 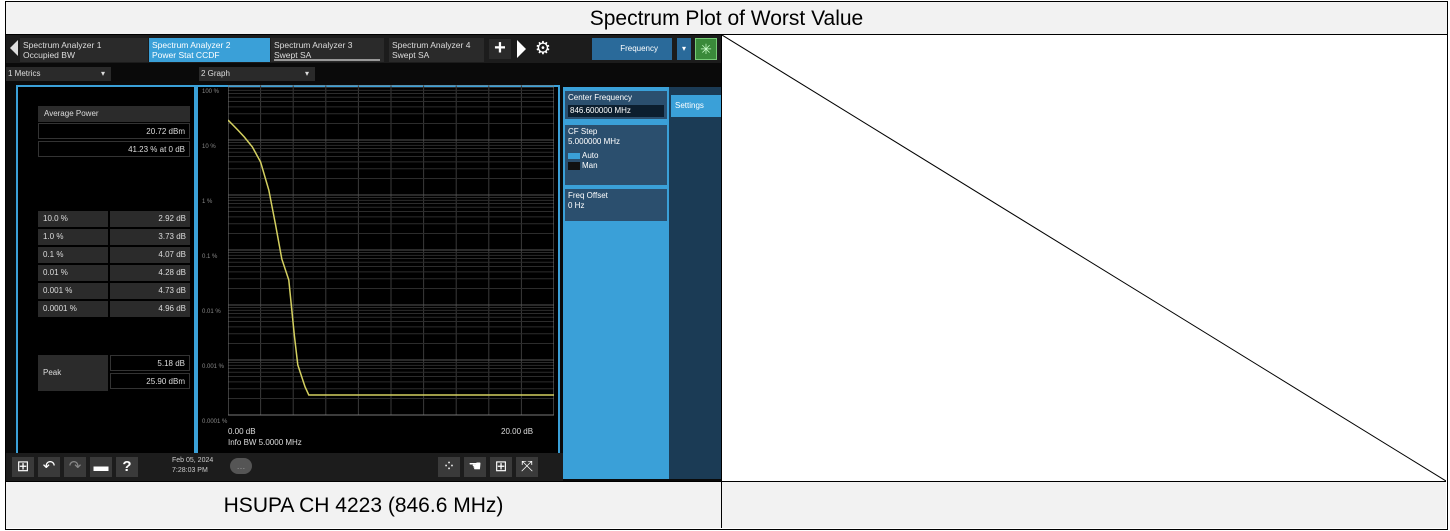 I want to click on peak-label: Peak, so click(x=73, y=373).